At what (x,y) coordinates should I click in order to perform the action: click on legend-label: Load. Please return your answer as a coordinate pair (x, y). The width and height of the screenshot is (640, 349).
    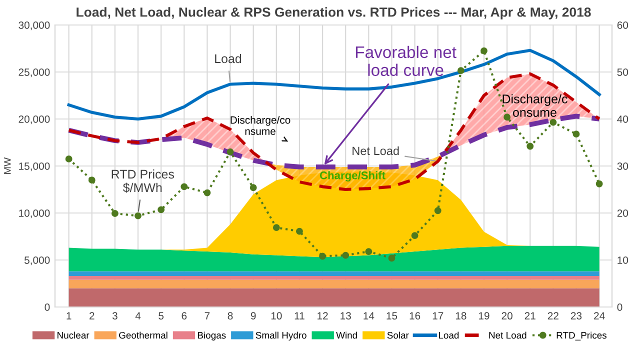
    Looking at the image, I should click on (448, 335).